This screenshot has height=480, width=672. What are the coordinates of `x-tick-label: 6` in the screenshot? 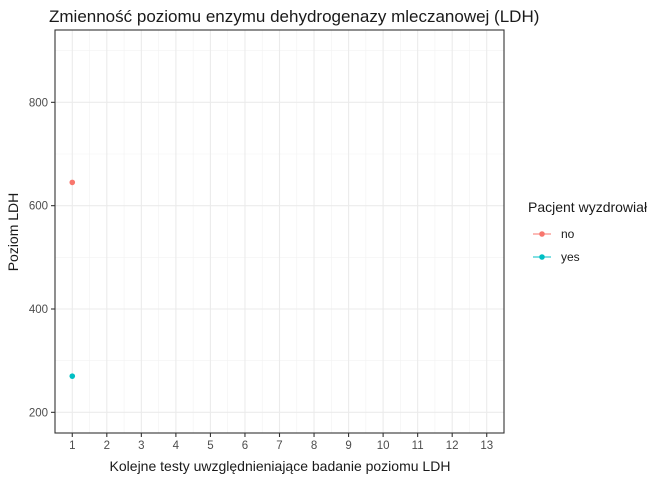 It's located at (245, 446).